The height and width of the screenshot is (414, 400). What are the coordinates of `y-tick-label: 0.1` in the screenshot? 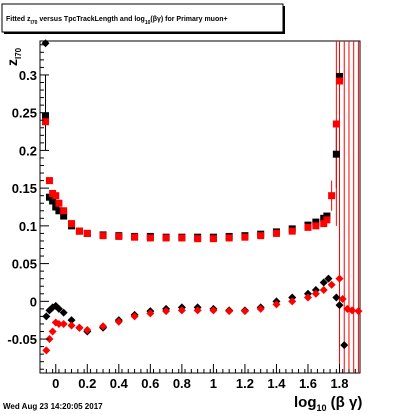 It's located at (28, 226).